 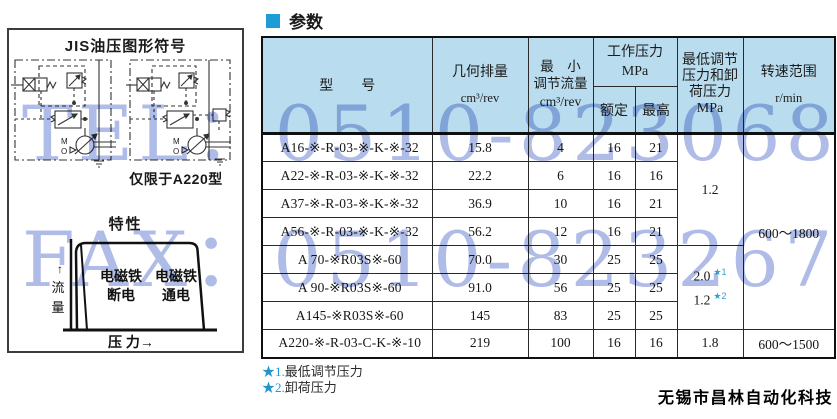 What do you see at coordinates (306, 22) in the screenshot?
I see `section-title: 参数` at bounding box center [306, 22].